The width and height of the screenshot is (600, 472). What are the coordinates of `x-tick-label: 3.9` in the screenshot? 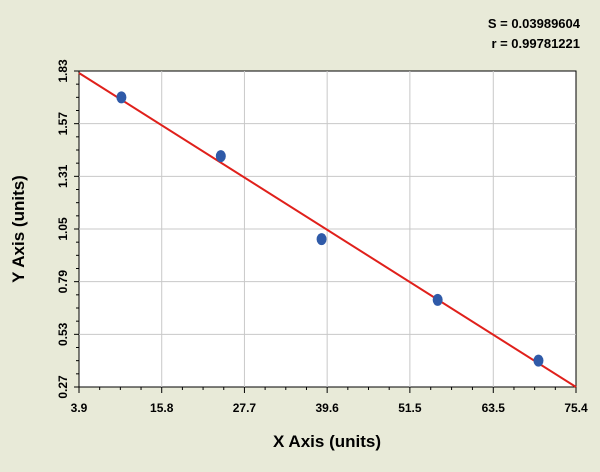 It's located at (79, 408).